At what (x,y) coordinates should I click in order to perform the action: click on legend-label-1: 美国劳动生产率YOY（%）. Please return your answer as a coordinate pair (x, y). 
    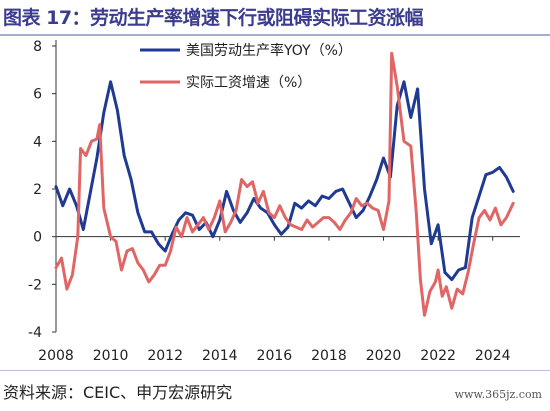
    Looking at the image, I should click on (269, 50).